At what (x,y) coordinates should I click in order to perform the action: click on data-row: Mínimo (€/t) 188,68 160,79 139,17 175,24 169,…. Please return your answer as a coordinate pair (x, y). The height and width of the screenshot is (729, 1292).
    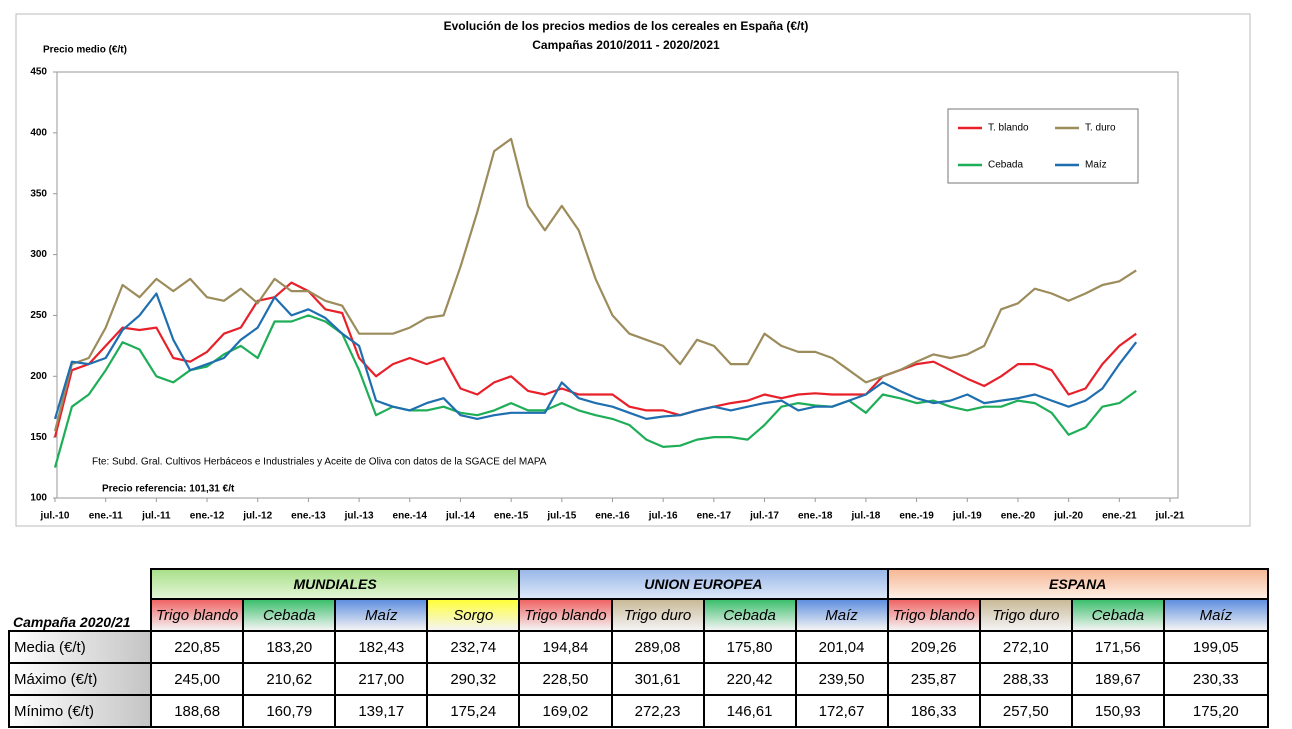
    Looking at the image, I should click on (638, 711).